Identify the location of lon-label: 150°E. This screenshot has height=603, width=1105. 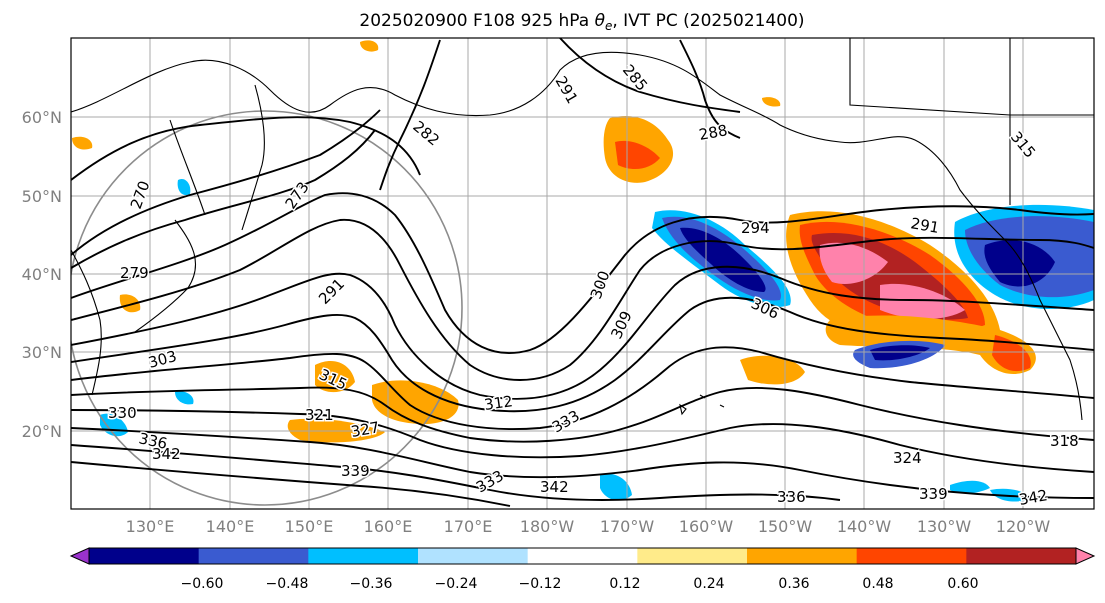
(309, 526).